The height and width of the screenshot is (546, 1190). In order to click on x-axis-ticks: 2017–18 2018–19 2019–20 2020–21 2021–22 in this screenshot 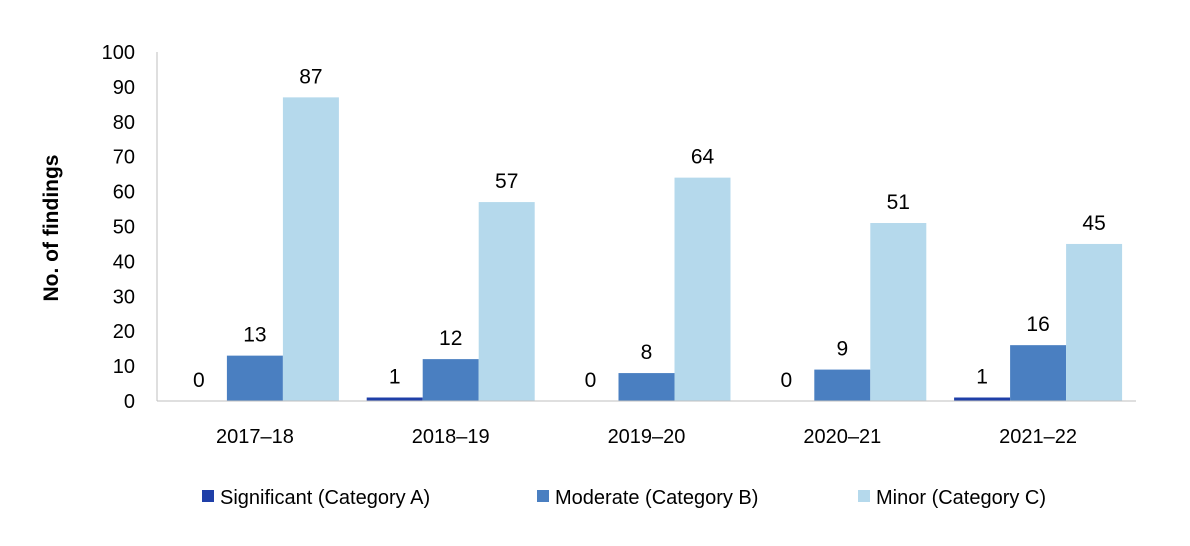, I will do `click(646, 437)`.